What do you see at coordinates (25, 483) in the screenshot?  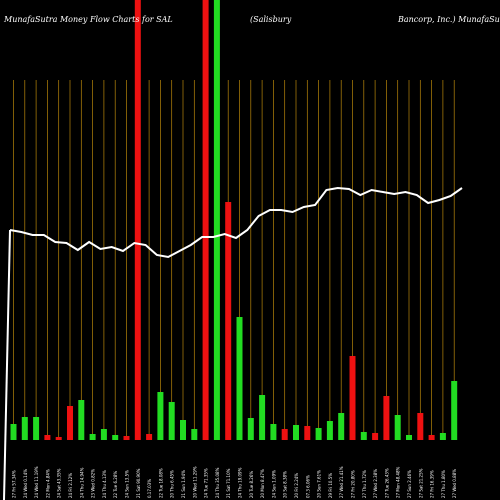 I see `x-tick-label: 24 Wed 0.14%` at bounding box center [25, 483].